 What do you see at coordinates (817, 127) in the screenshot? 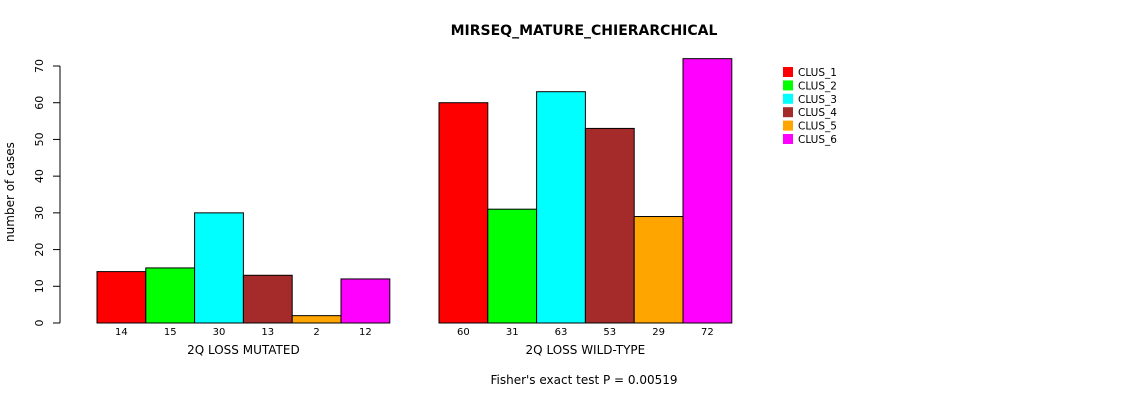
I see `legend-entry: CLUS_5` at bounding box center [817, 127].